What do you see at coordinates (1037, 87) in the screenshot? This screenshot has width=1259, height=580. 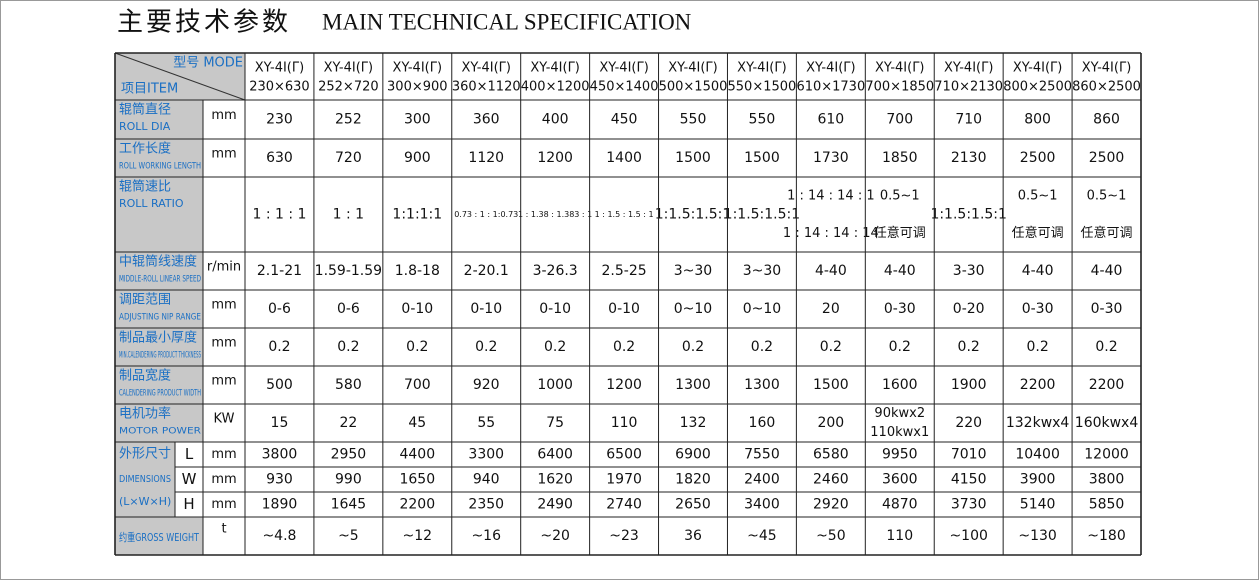 I see `model-size: 800×2500` at bounding box center [1037, 87].